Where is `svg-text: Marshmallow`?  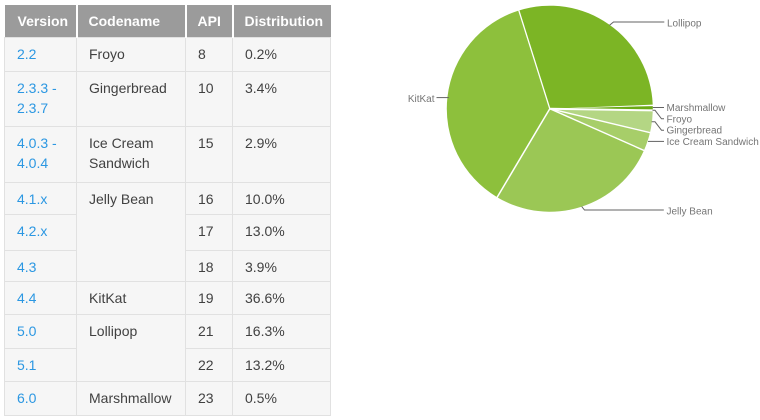 svg-text: Marshmallow is located at coordinates (697, 108).